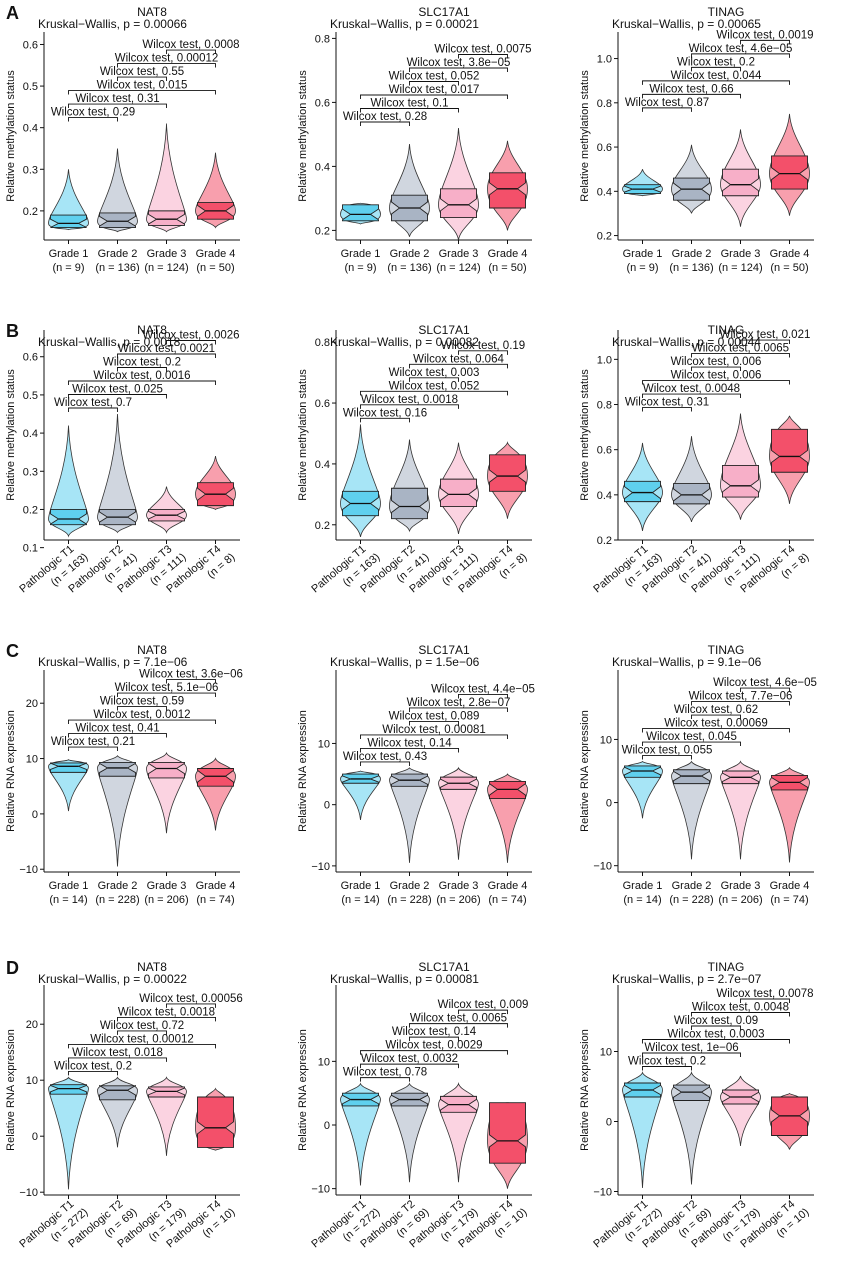 This screenshot has height=1262, width=851. Describe the element at coordinates (93, 1066) in the screenshot. I see `wilcox-label: Wilcox test, 0.2` at that location.